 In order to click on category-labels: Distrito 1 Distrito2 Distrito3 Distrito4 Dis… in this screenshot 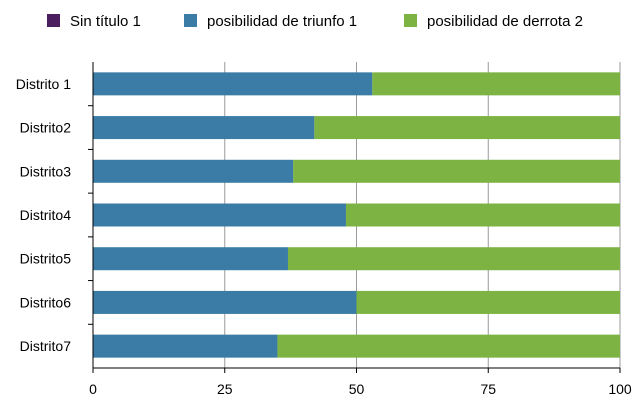, I will do `click(43, 215)`.